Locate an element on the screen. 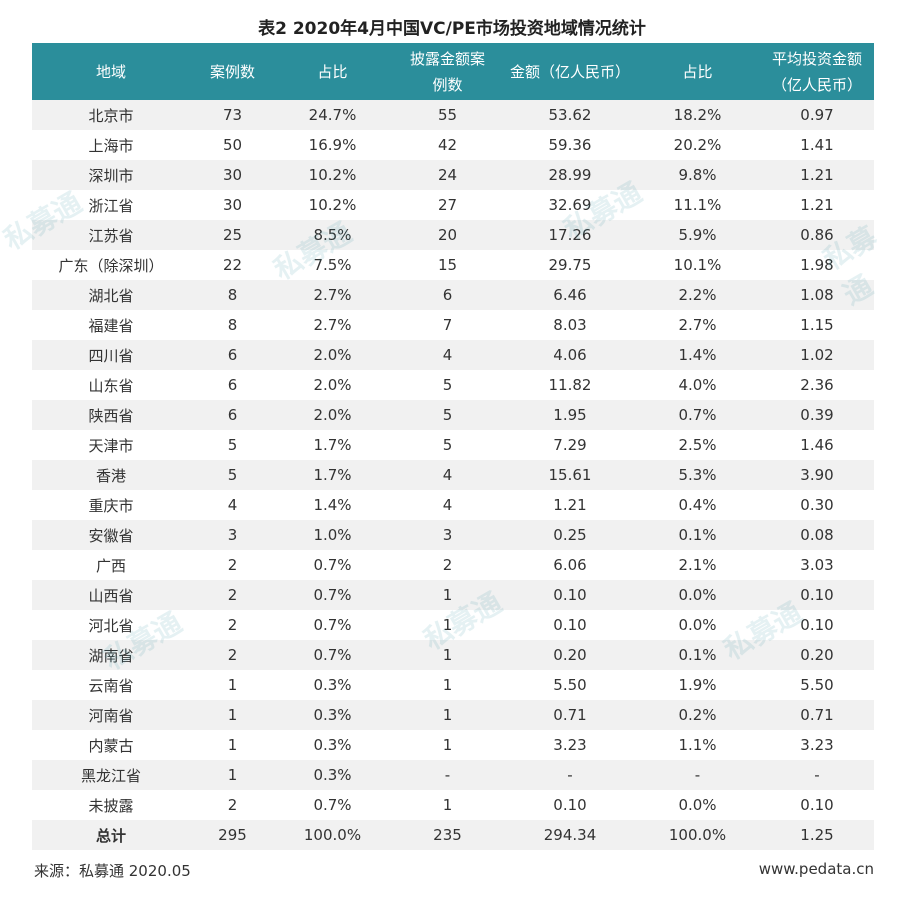  column-header: 地域 is located at coordinates (111, 71).